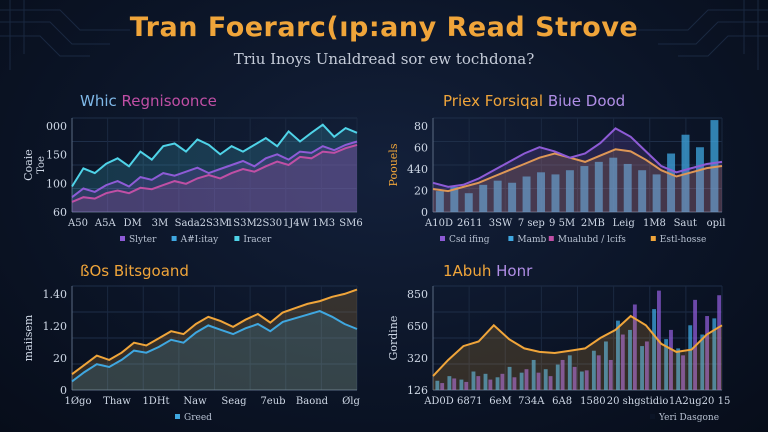 The width and height of the screenshot is (768, 432). Describe the element at coordinates (417, 358) in the screenshot. I see `chart4-y-tick-label: 320` at that location.